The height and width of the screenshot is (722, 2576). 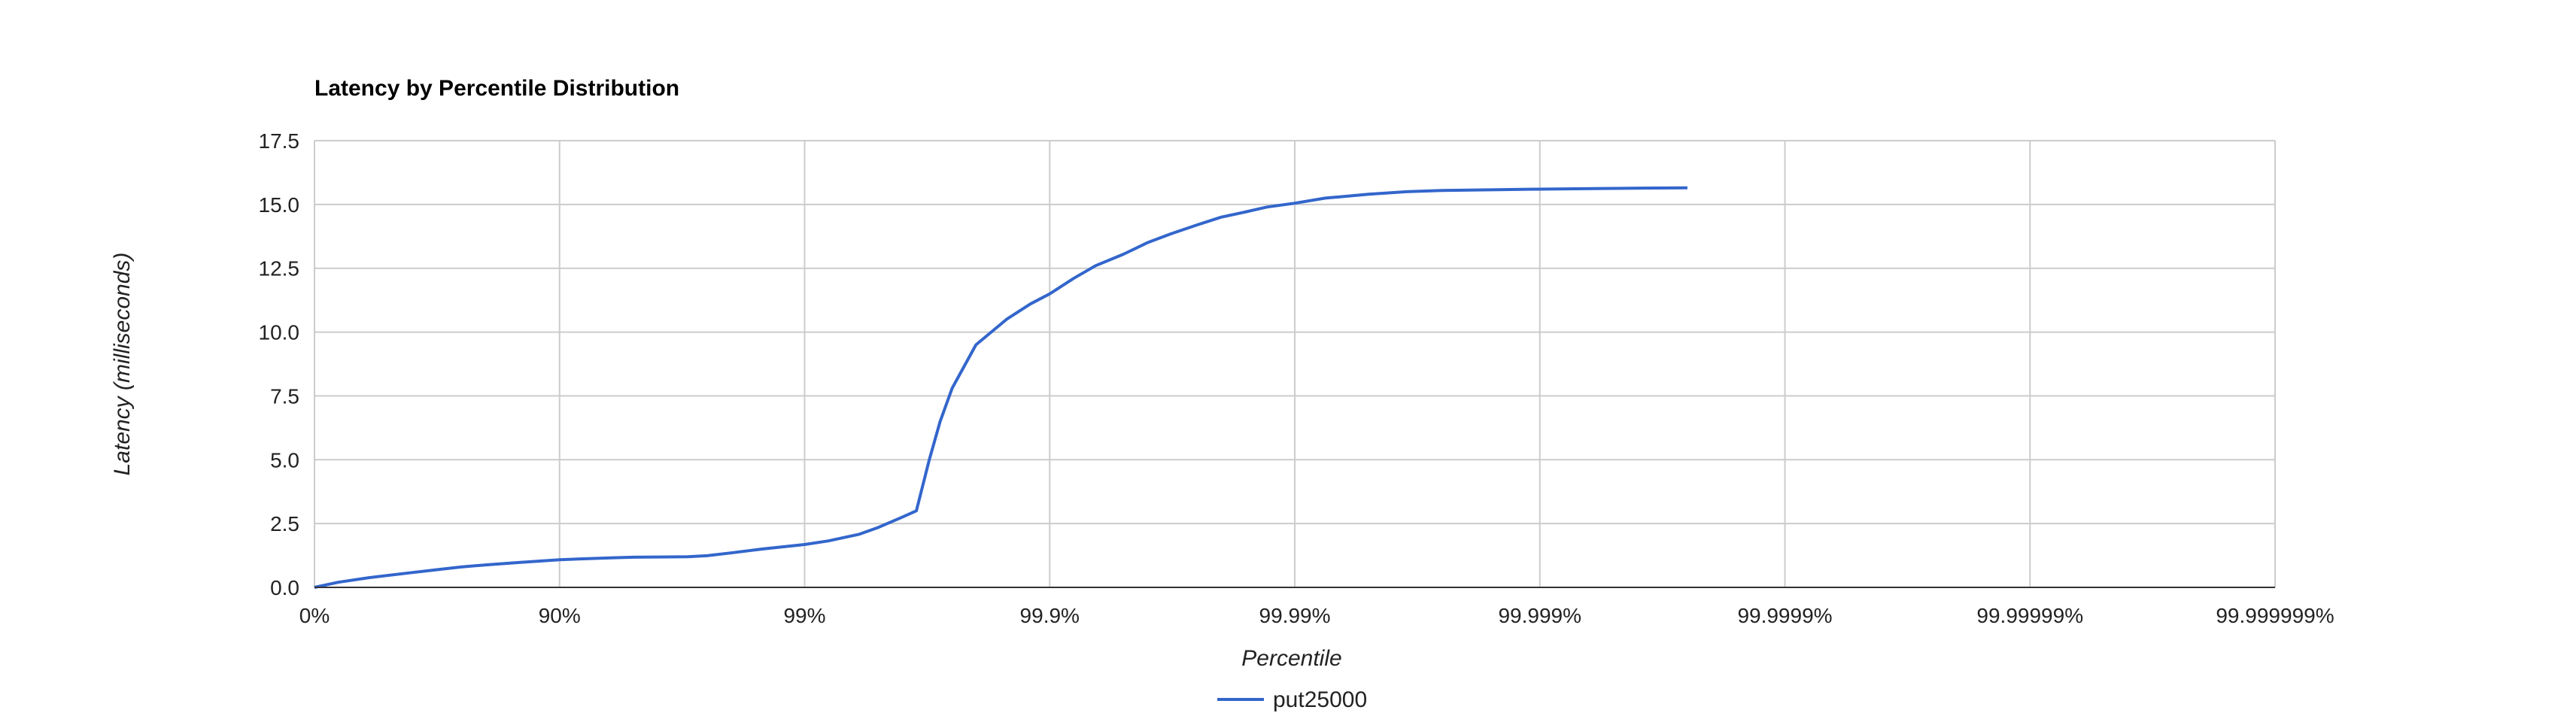 What do you see at coordinates (284, 523) in the screenshot?
I see `y-tick-label: 2.5` at bounding box center [284, 523].